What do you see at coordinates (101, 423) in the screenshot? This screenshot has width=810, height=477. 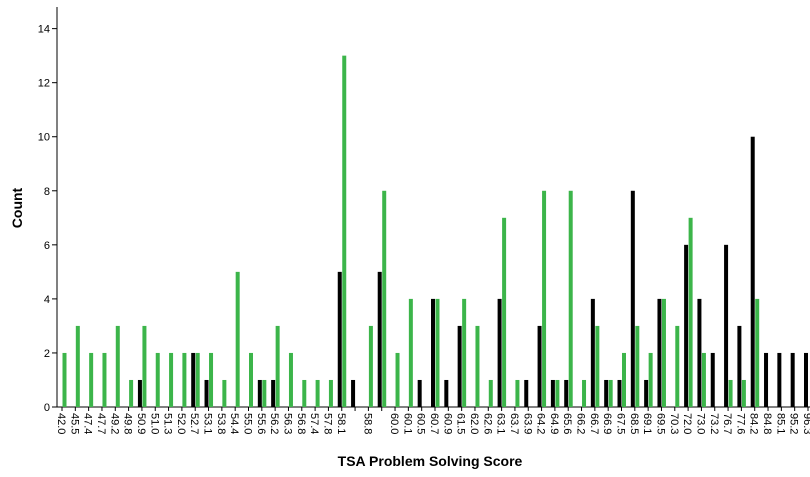 I see `x-tick-label: 47.7` at bounding box center [101, 423].